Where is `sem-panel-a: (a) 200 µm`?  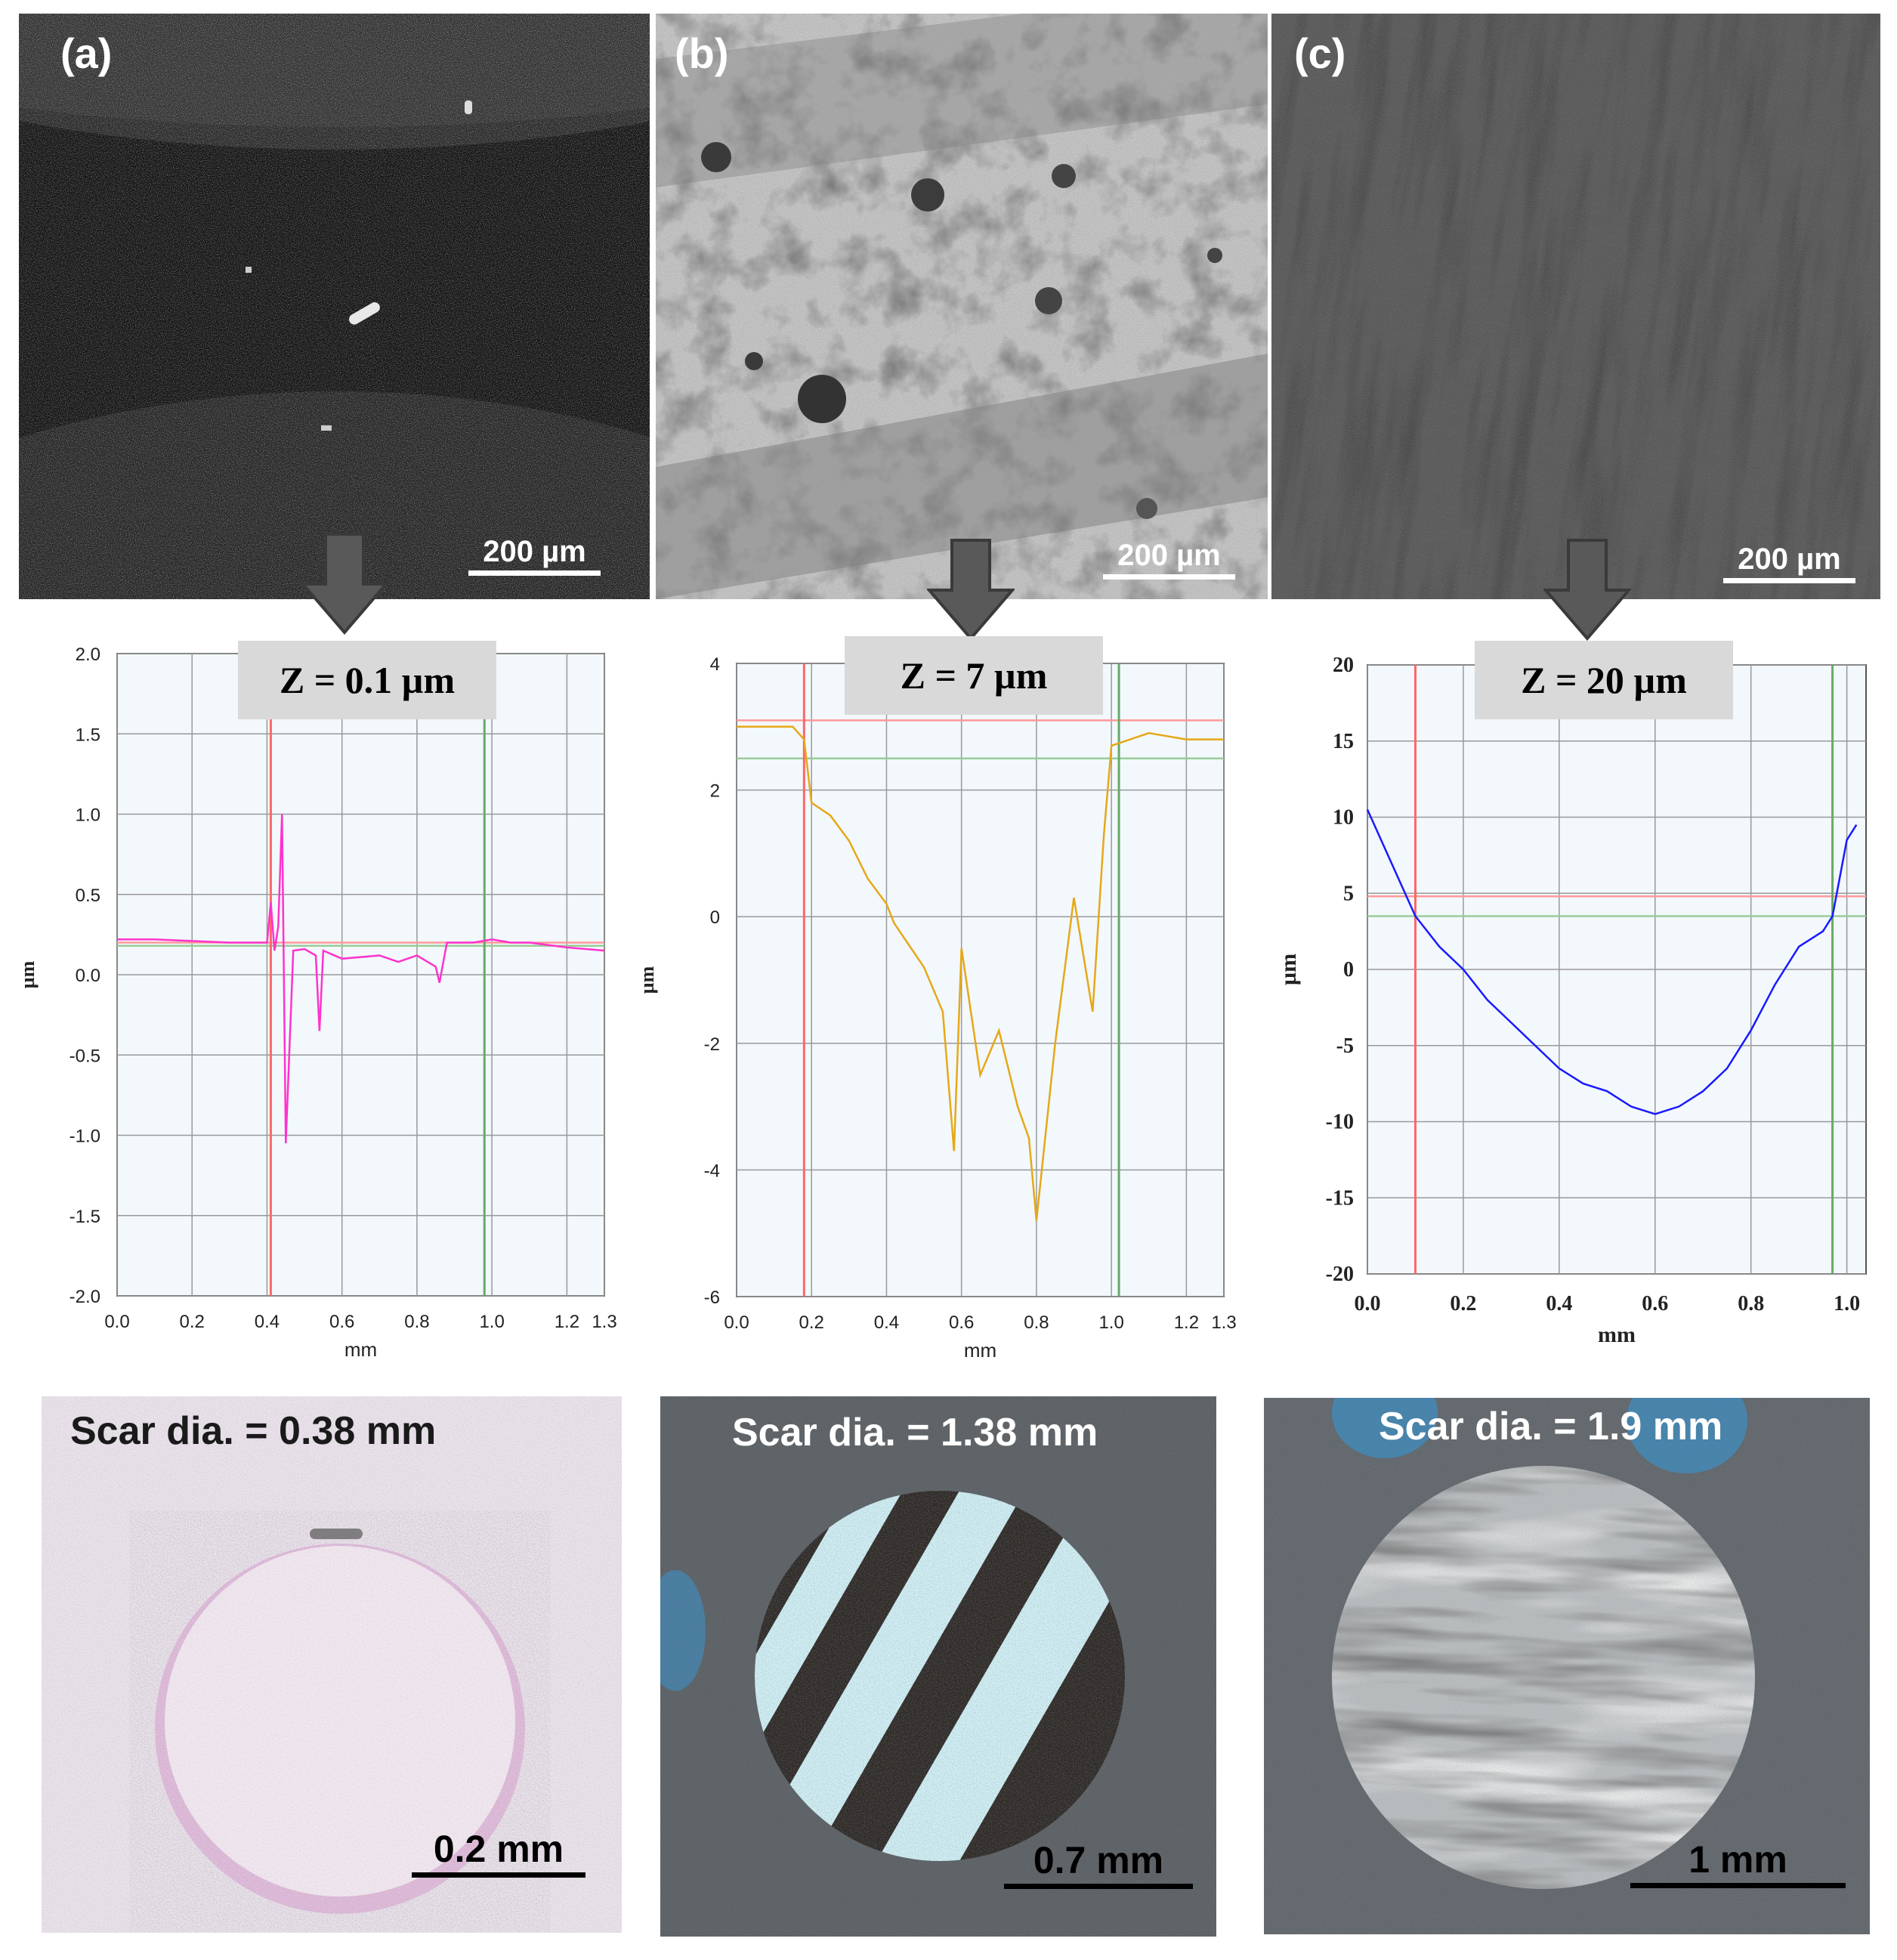
sem-panel-a: (a) 200 µm is located at coordinates (334, 306).